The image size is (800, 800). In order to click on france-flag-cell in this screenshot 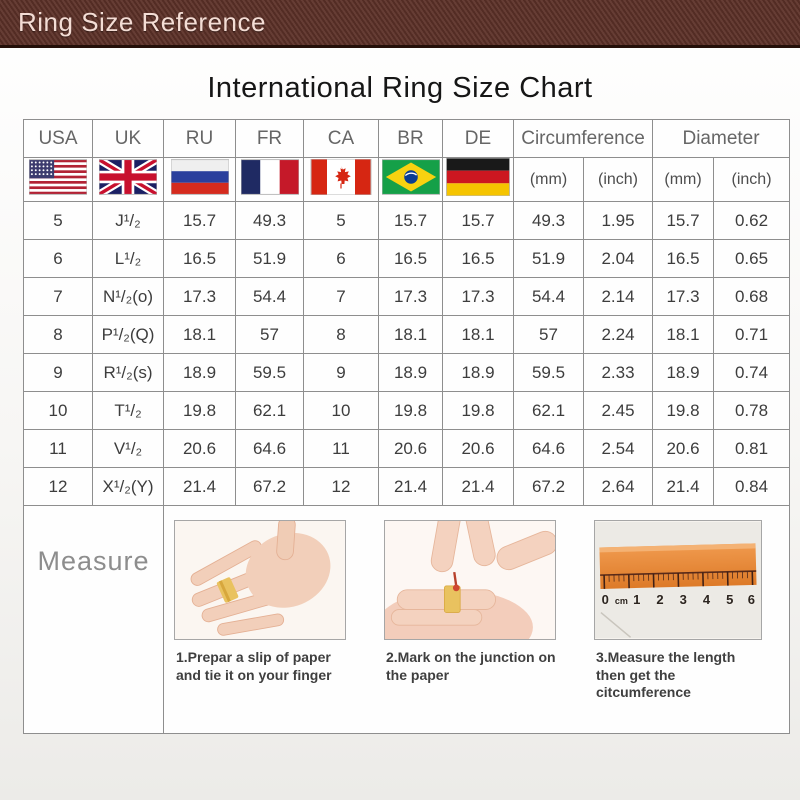, I will do `click(269, 179)`.